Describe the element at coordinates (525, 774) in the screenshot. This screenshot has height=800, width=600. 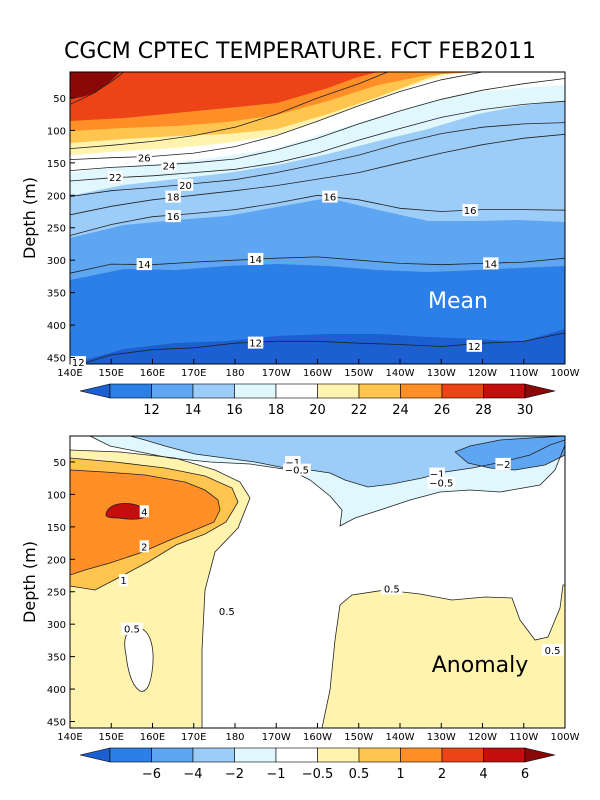
I see `colorbar-tick-label: 6` at that location.